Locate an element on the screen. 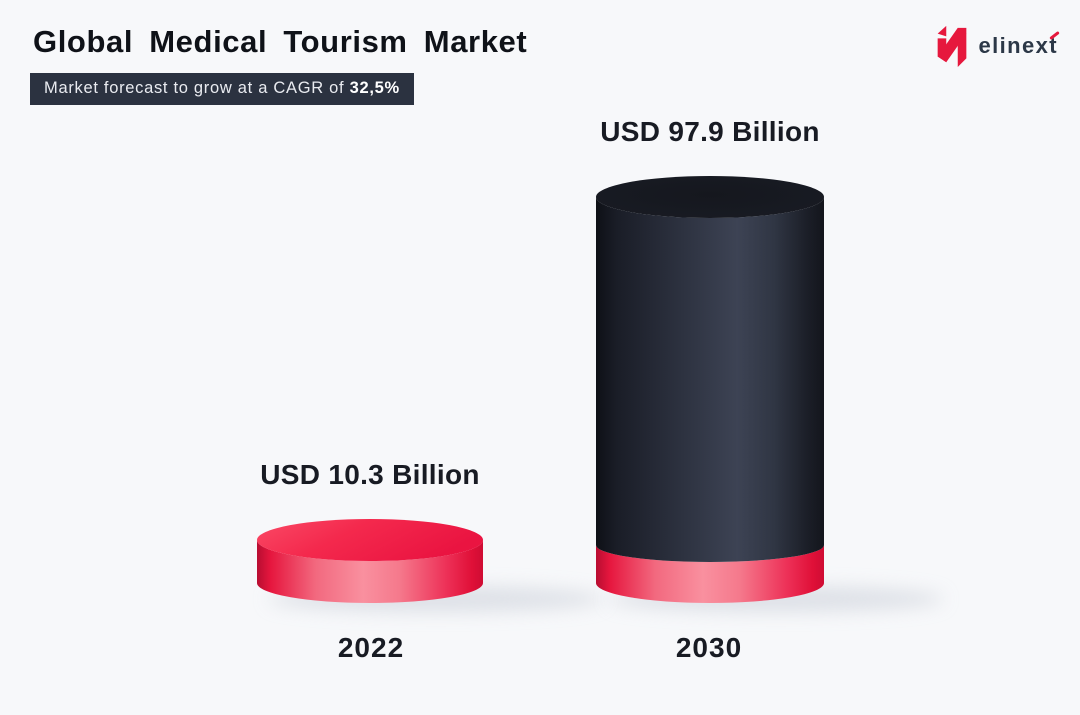 The image size is (1080, 715). elinext-logo-icon is located at coordinates (951, 46).